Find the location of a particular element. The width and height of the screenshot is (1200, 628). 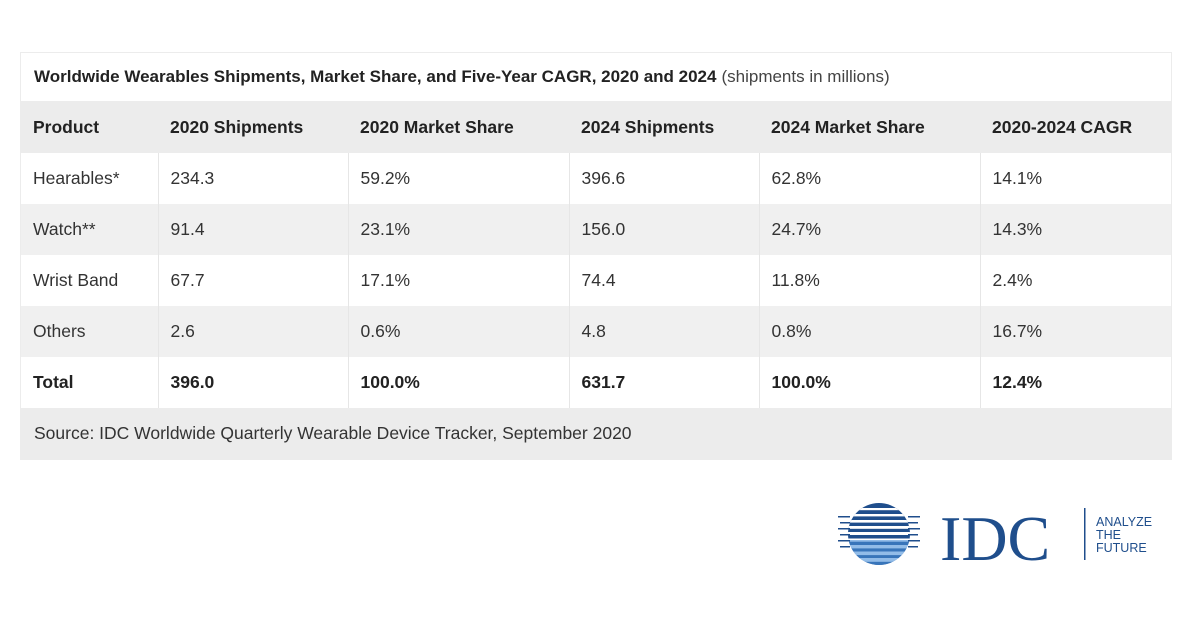

column-header: 2020 Market Share is located at coordinates (458, 127).